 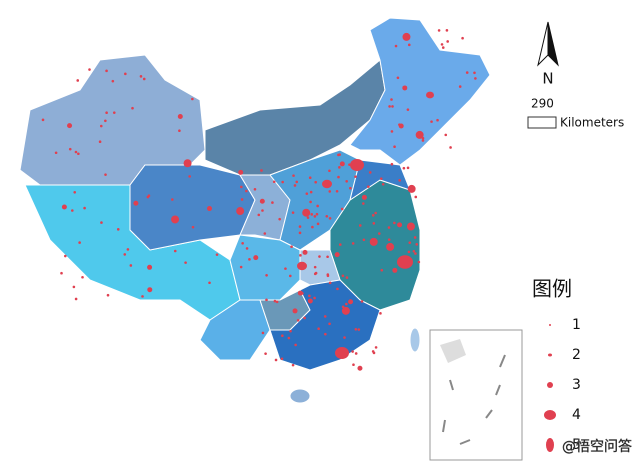 I want to click on legend-symbol, so click(x=550, y=385).